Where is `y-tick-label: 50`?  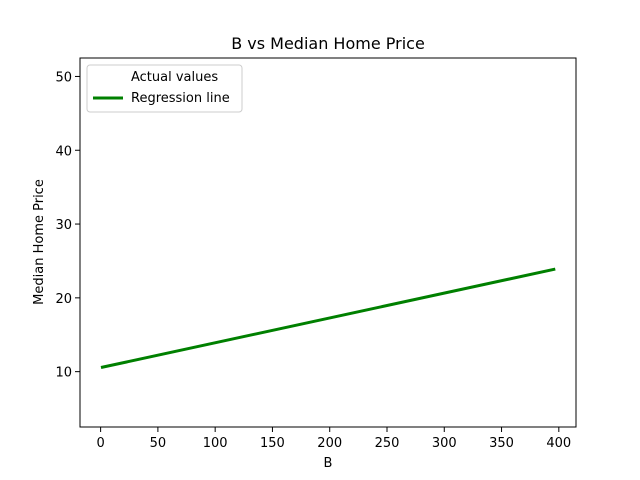 y-tick-label: 50 is located at coordinates (63, 77).